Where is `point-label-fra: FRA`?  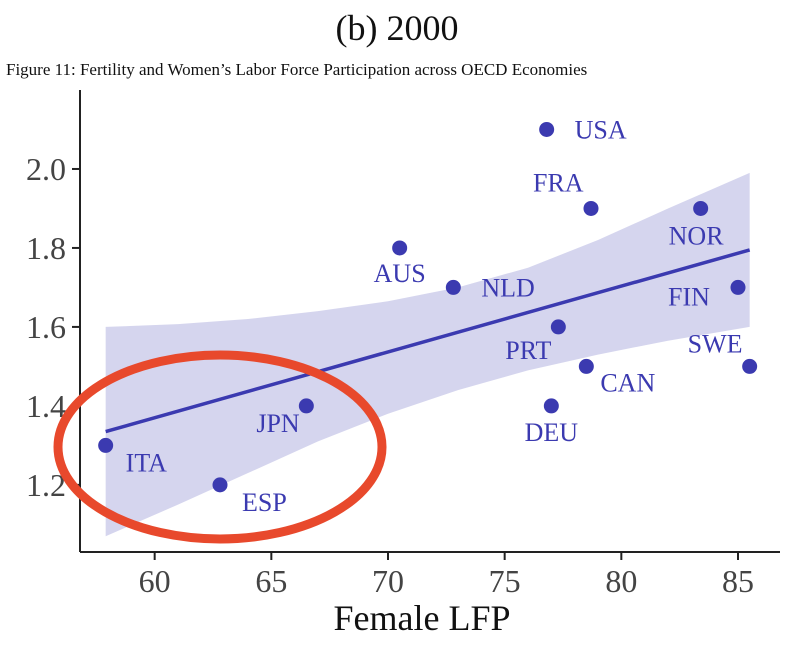 point-label-fra: FRA is located at coordinates (558, 182).